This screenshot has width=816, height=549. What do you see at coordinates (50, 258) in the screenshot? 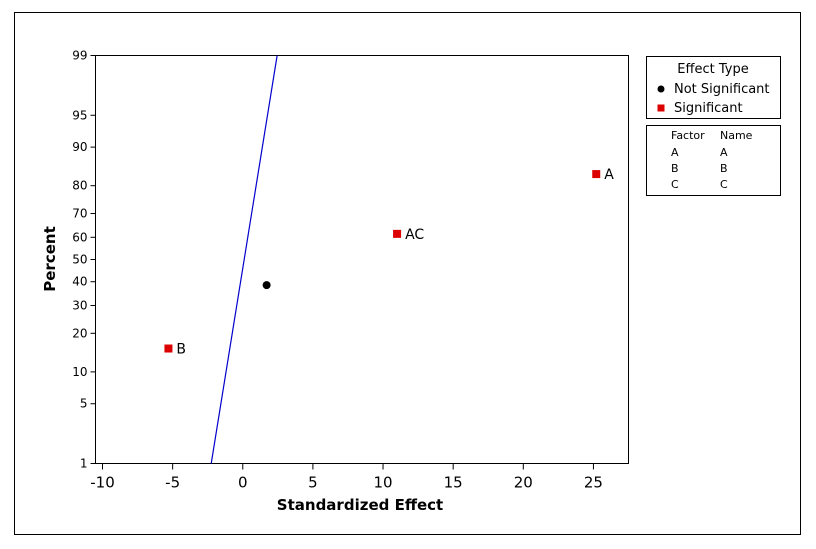
I see `y-axis-title: Percent` at bounding box center [50, 258].